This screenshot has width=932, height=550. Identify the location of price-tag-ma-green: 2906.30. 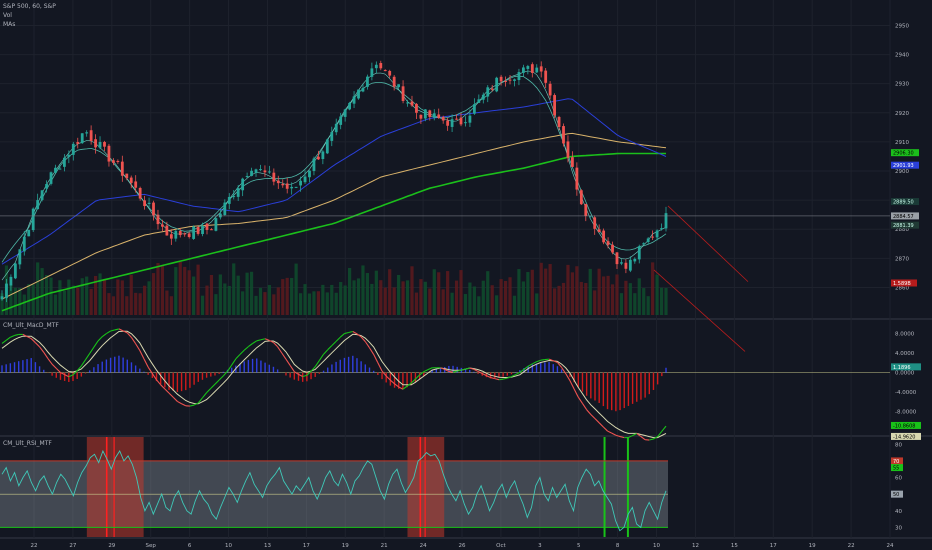
(903, 154).